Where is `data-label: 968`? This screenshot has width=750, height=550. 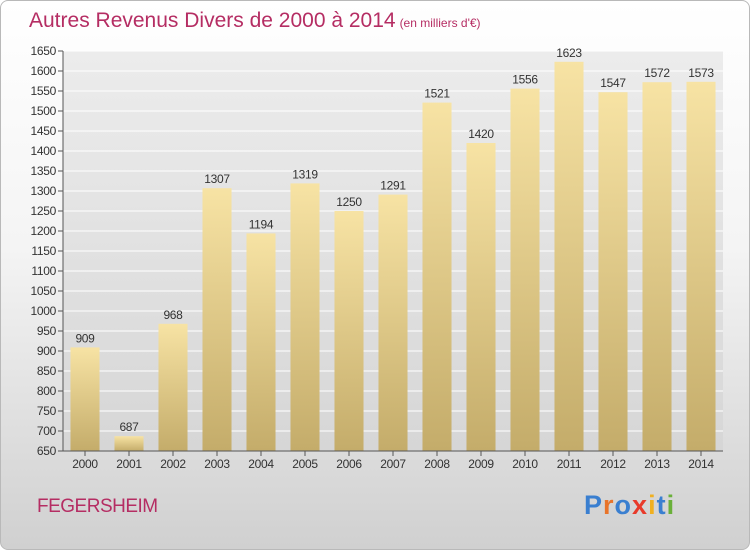
data-label: 968 is located at coordinates (173, 315).